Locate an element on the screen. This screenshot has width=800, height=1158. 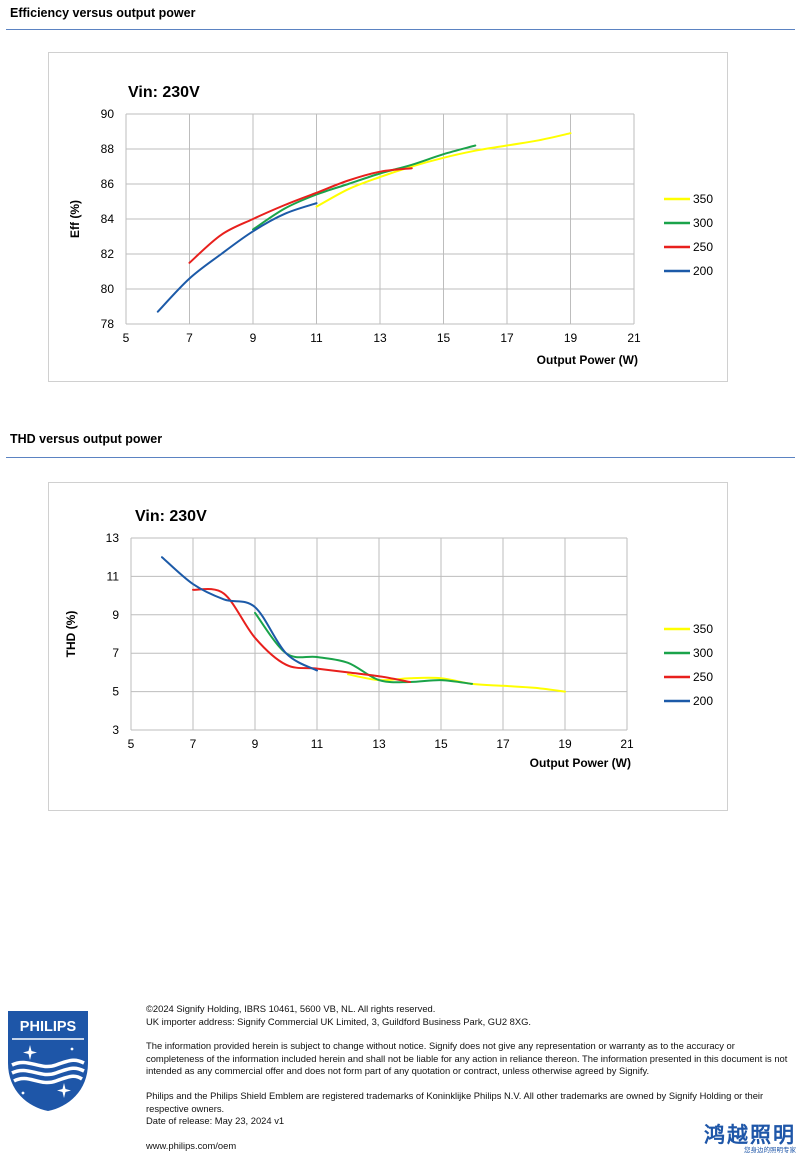
y-tick-label: 82 is located at coordinates (108, 254).